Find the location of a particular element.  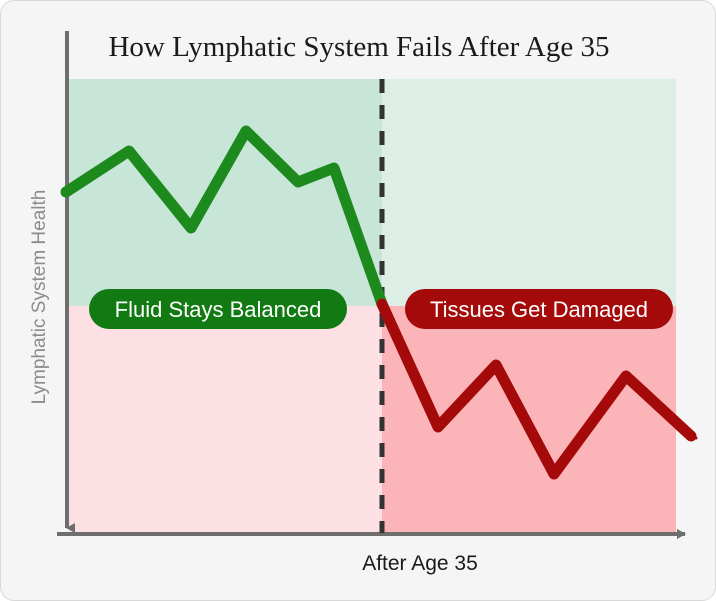

annotation-pill-left: Fluid Stays Balanced is located at coordinates (218, 309).